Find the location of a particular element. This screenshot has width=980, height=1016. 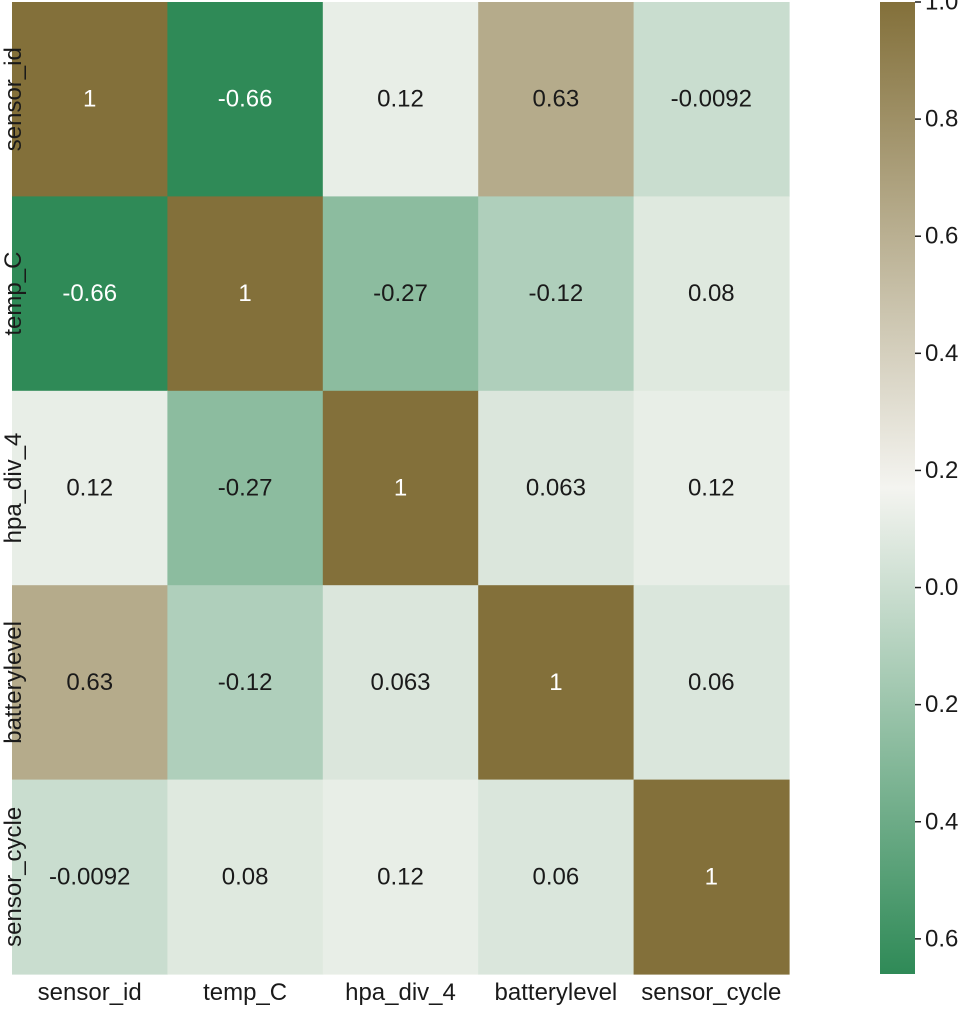

y-tick-label: sensor_cycle is located at coordinates (13, 877).